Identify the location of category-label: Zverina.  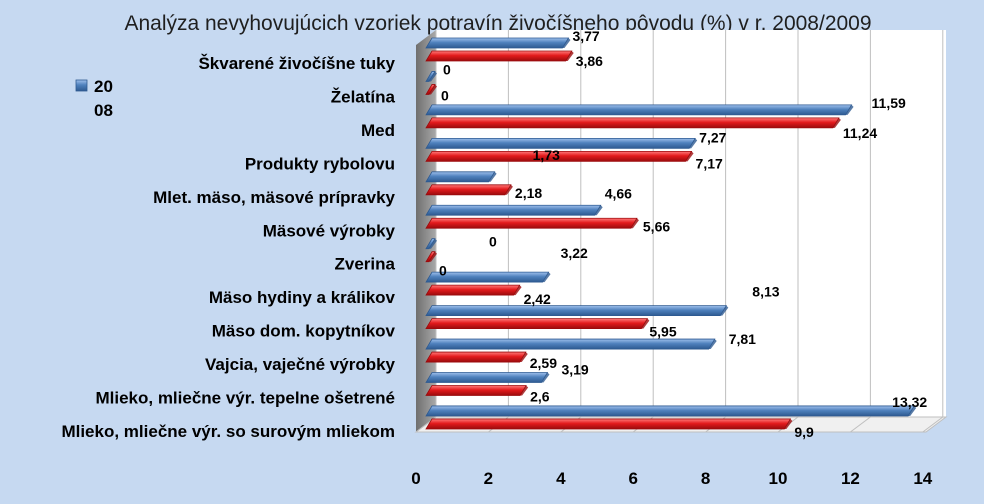
(365, 264).